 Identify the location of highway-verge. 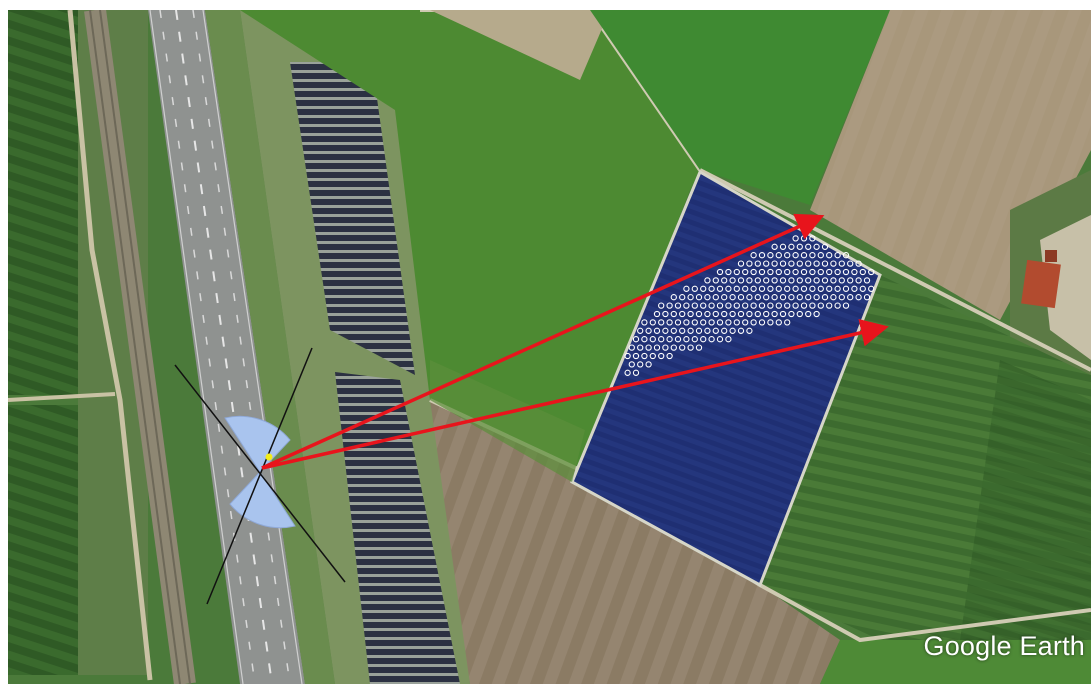
(270, 347).